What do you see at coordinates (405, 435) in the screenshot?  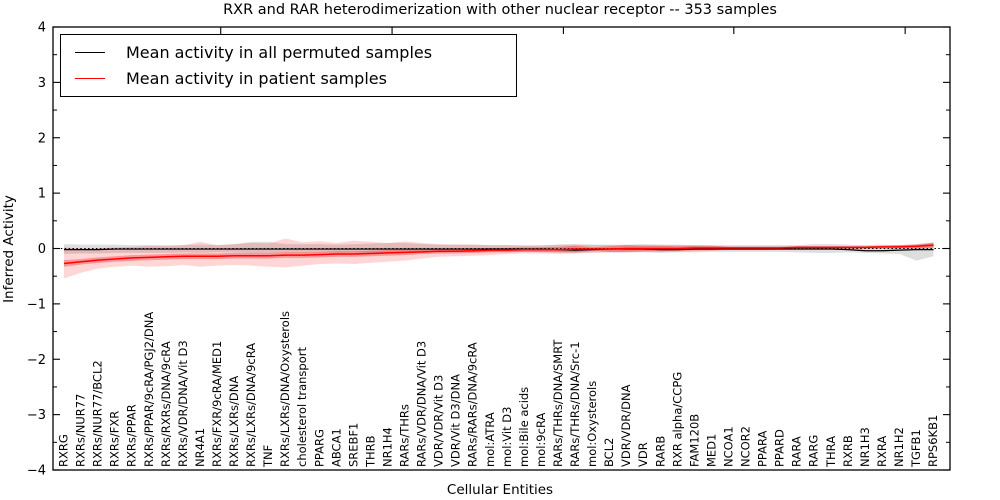 I see `svg-text: RARs/THRs` at bounding box center [405, 435].